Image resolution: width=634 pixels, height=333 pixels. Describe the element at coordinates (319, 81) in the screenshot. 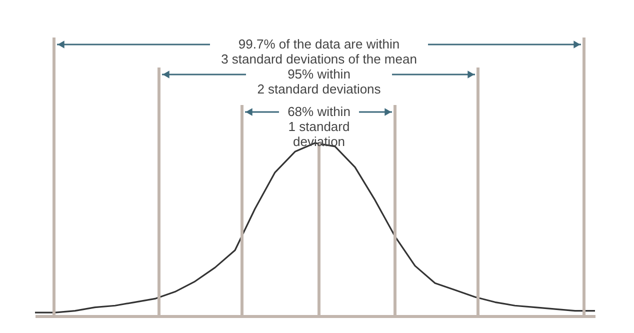

I see `text: 95% within 2 standard deviations` at that location.